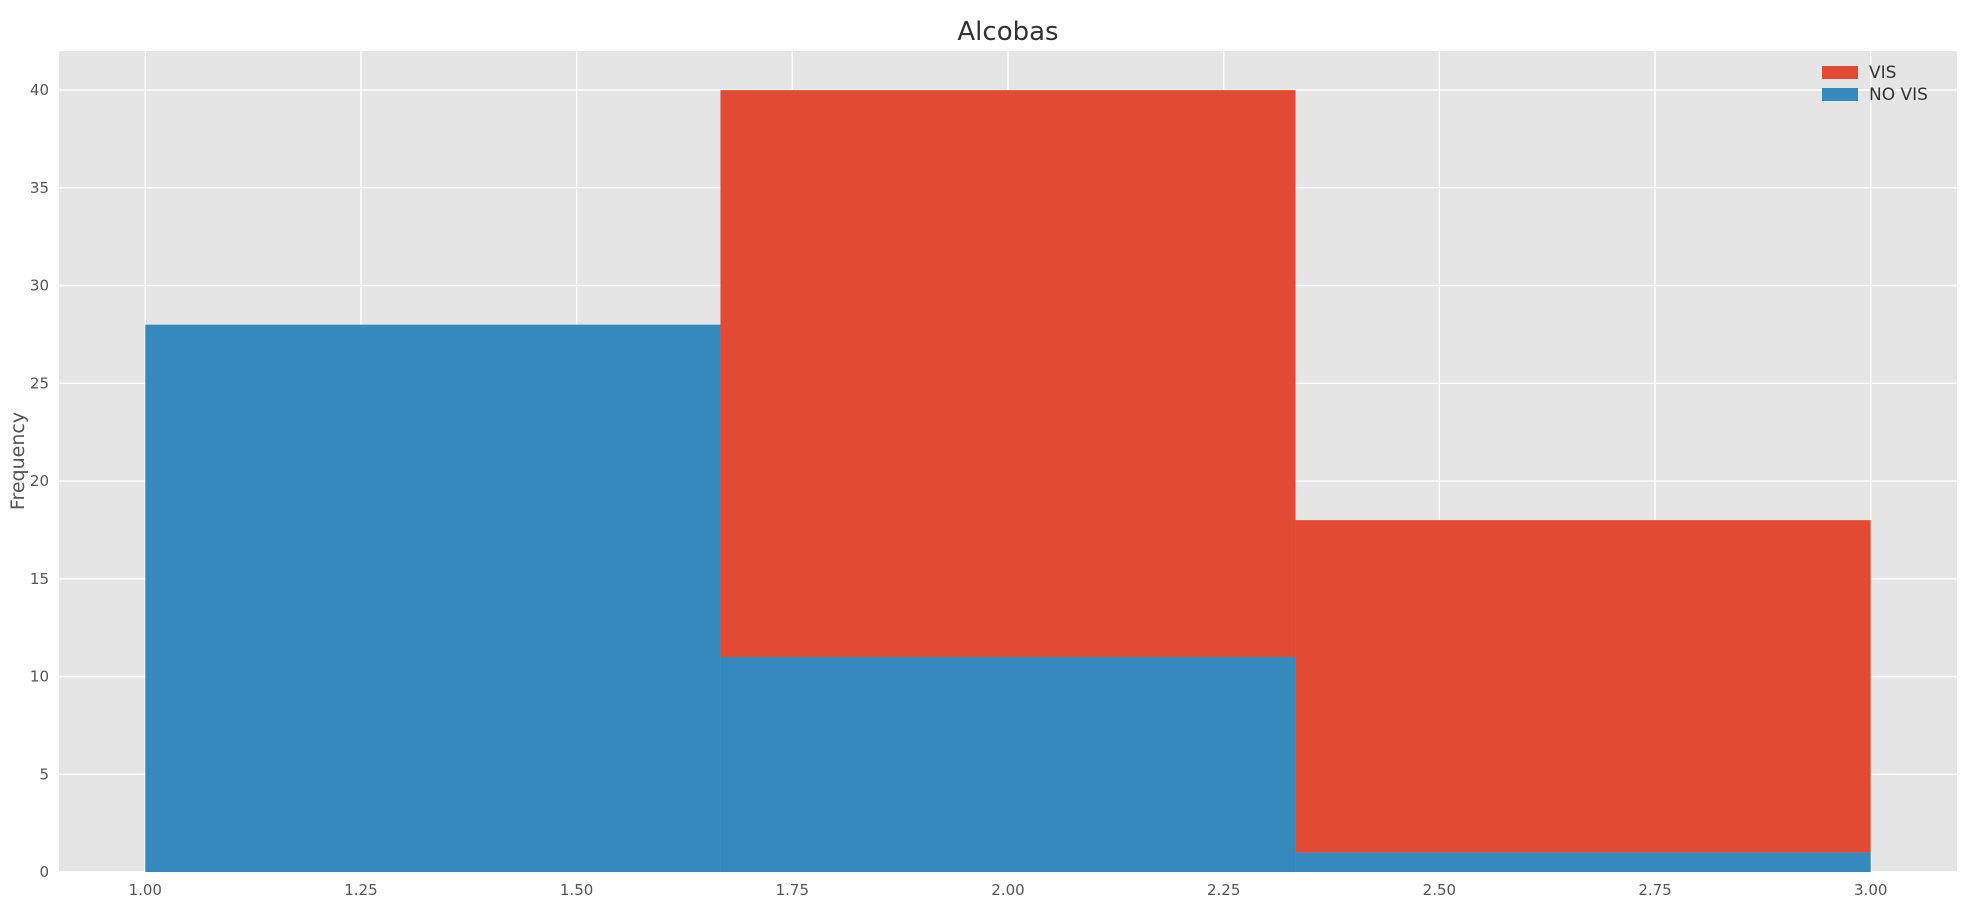  I want to click on y-tick-label-0: 0, so click(44, 872).